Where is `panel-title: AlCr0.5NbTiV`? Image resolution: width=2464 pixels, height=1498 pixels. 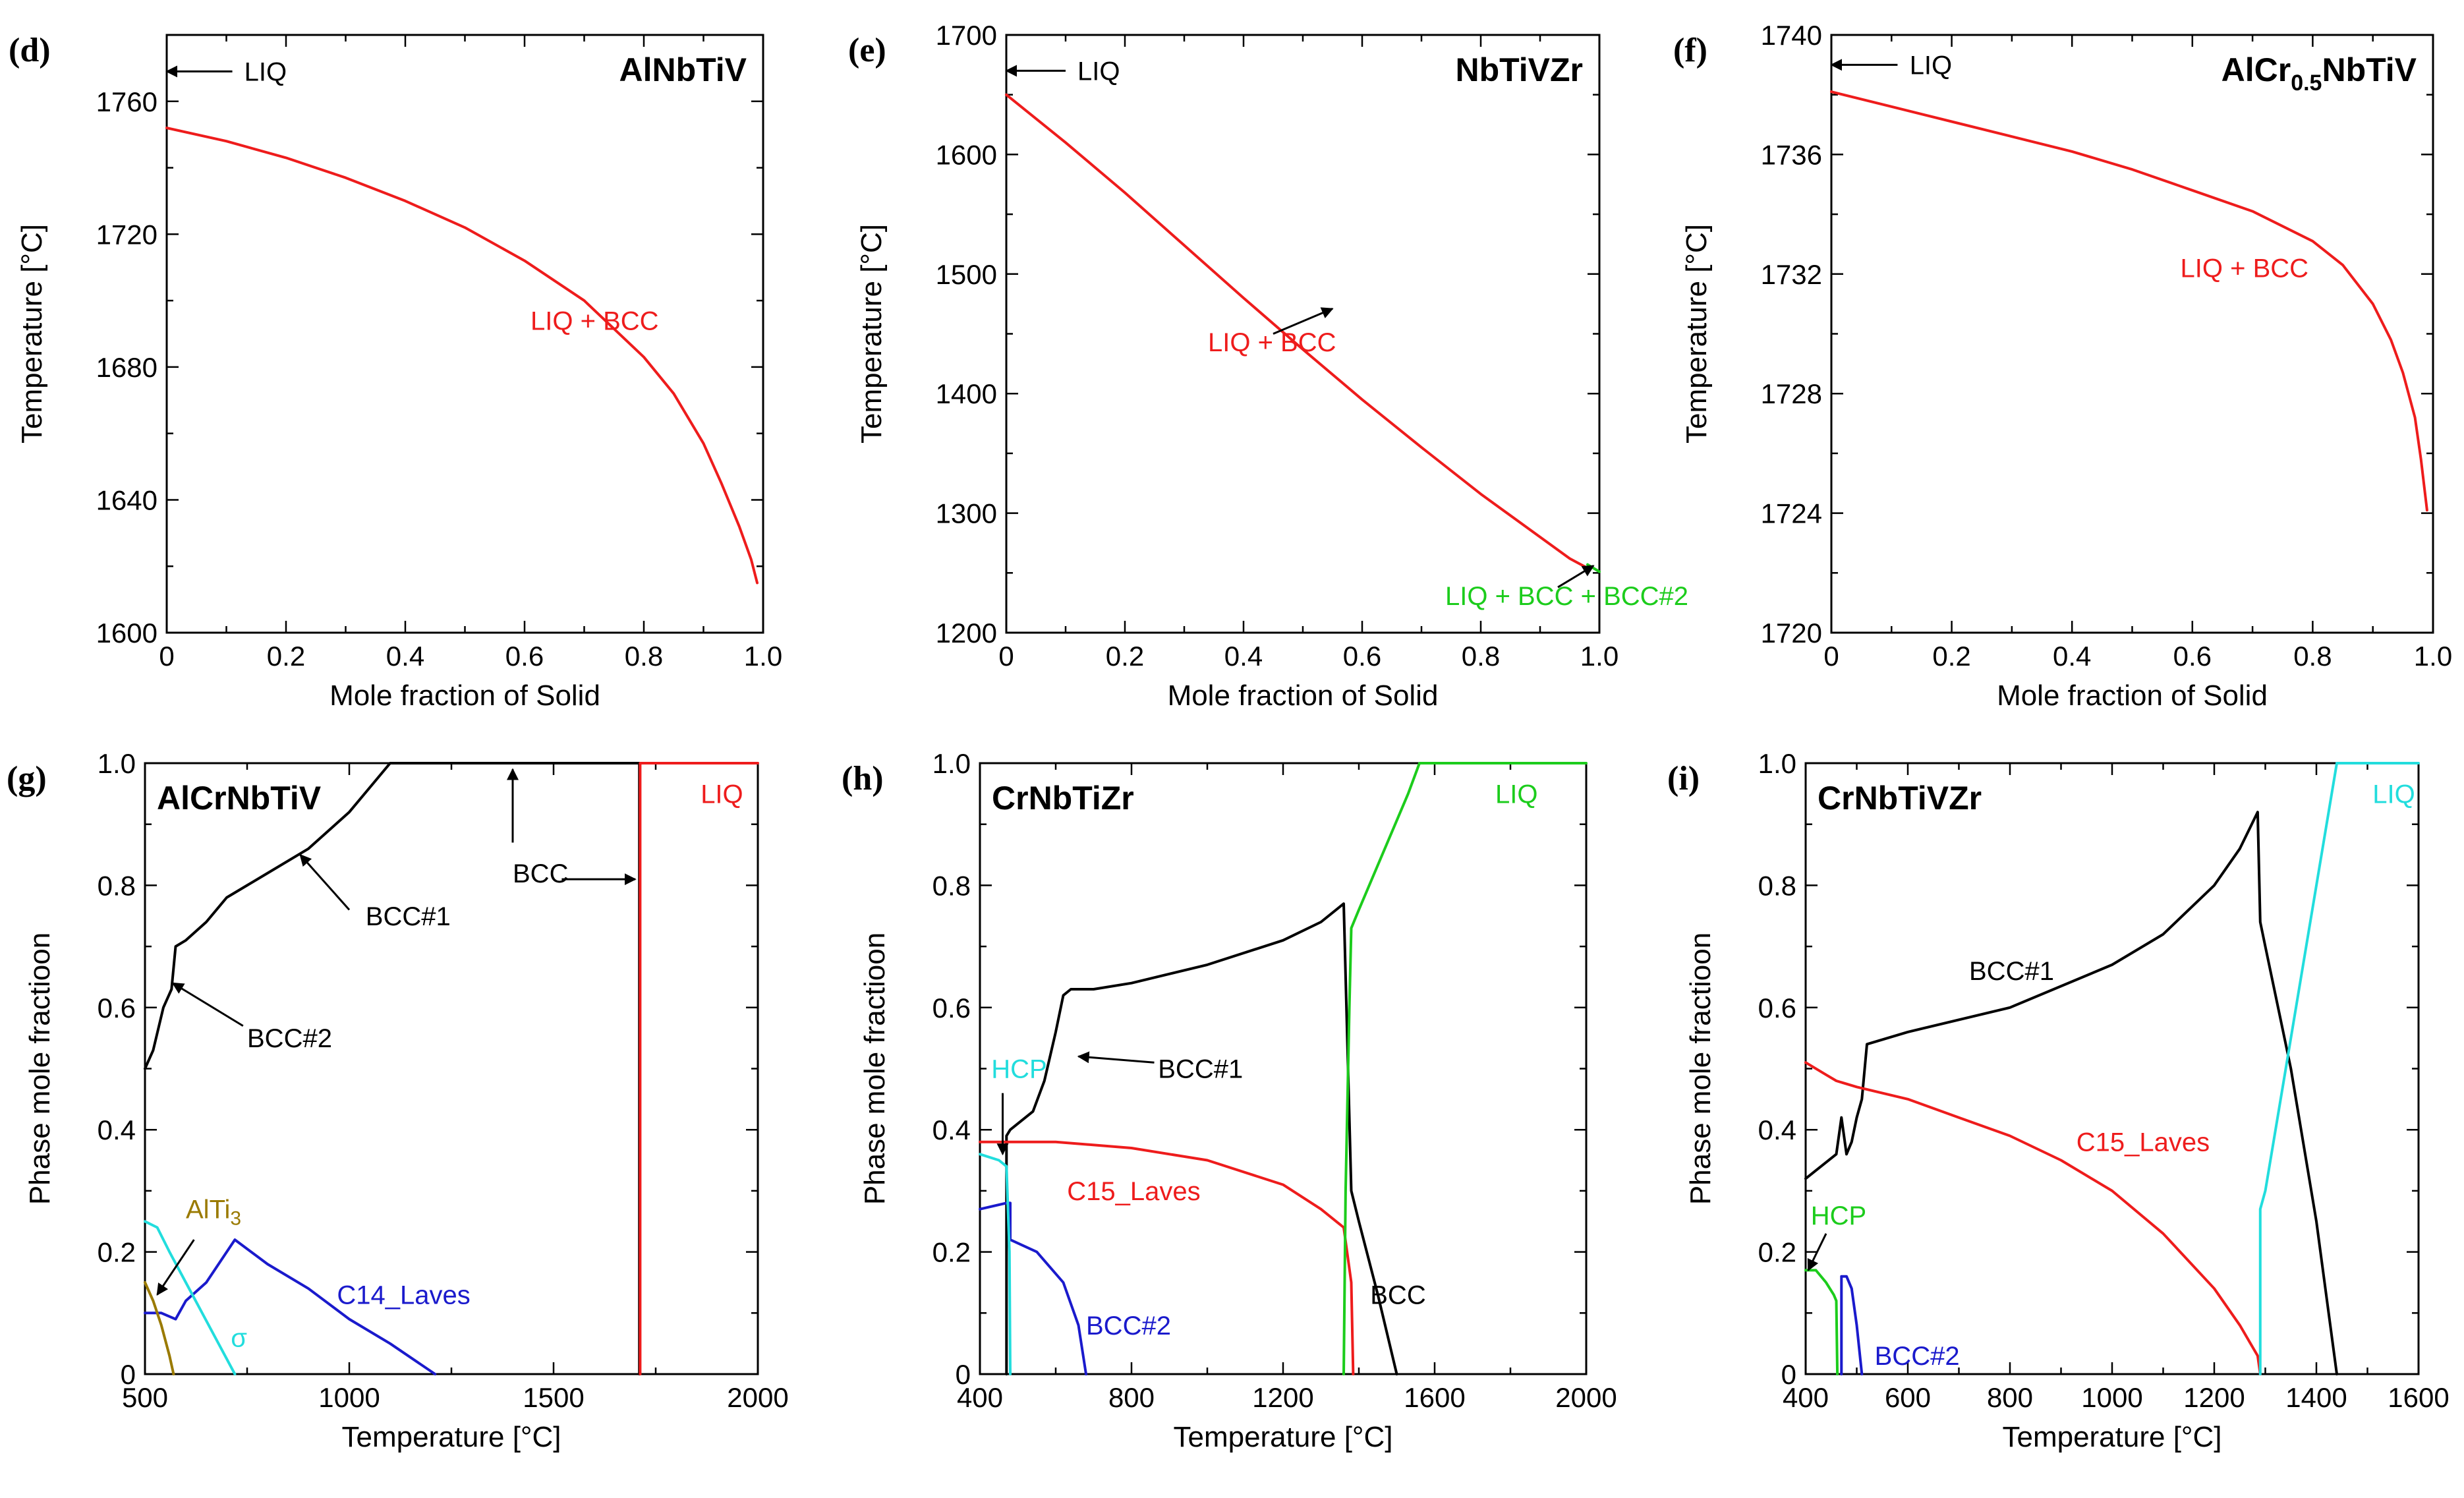
panel-title: AlCr0.5NbTiV is located at coordinates (2319, 73).